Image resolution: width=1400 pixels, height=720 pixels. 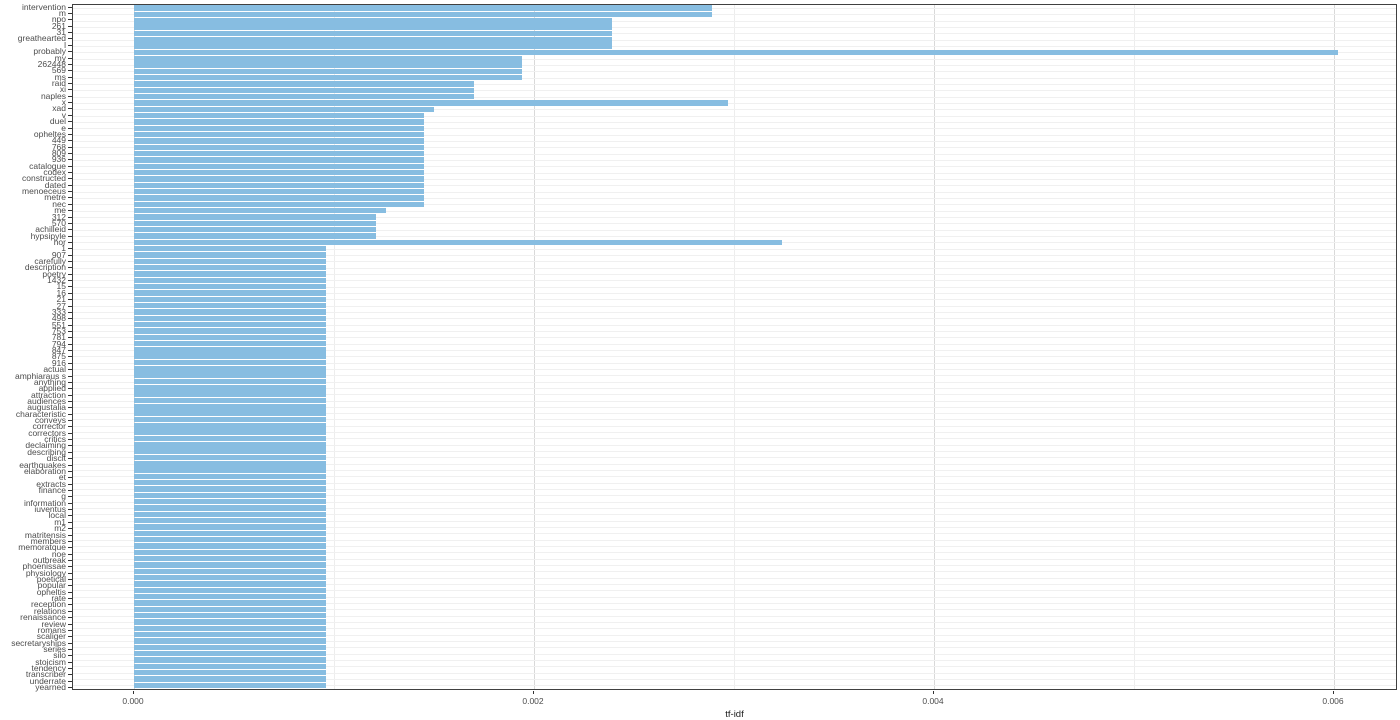 I want to click on y-axis-label: poetical, so click(x=51, y=579).